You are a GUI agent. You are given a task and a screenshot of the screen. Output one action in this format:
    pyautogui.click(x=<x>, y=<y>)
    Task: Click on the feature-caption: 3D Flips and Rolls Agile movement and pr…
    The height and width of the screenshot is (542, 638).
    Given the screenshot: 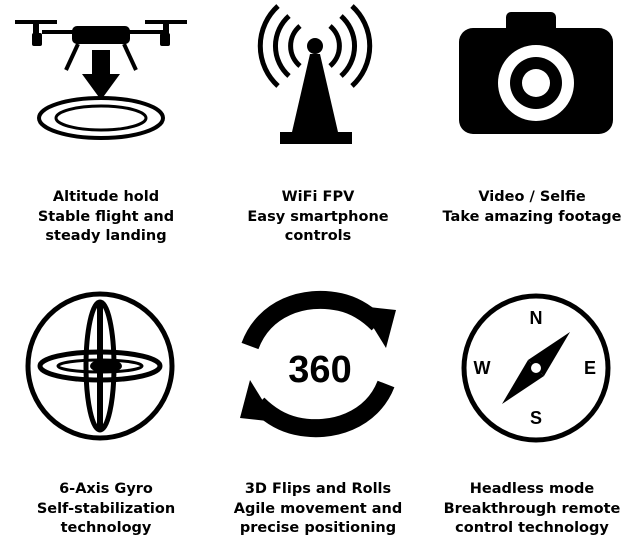 What is the action you would take?
    pyautogui.click(x=318, y=509)
    